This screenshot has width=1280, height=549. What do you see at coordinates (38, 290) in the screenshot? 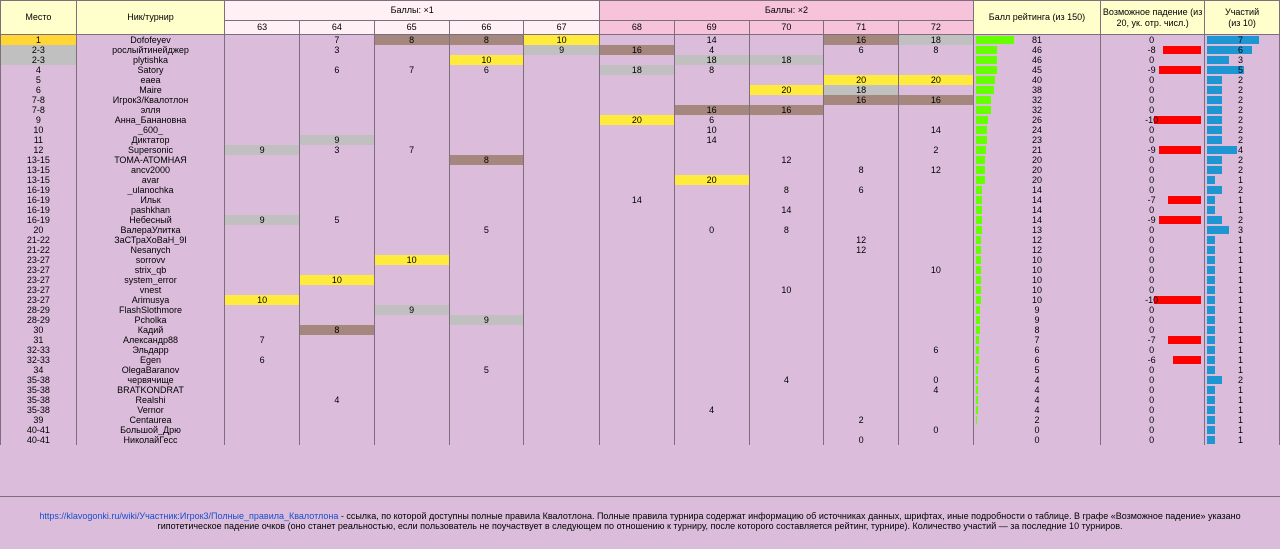
I see `place-cell: 23-27` at bounding box center [38, 290].